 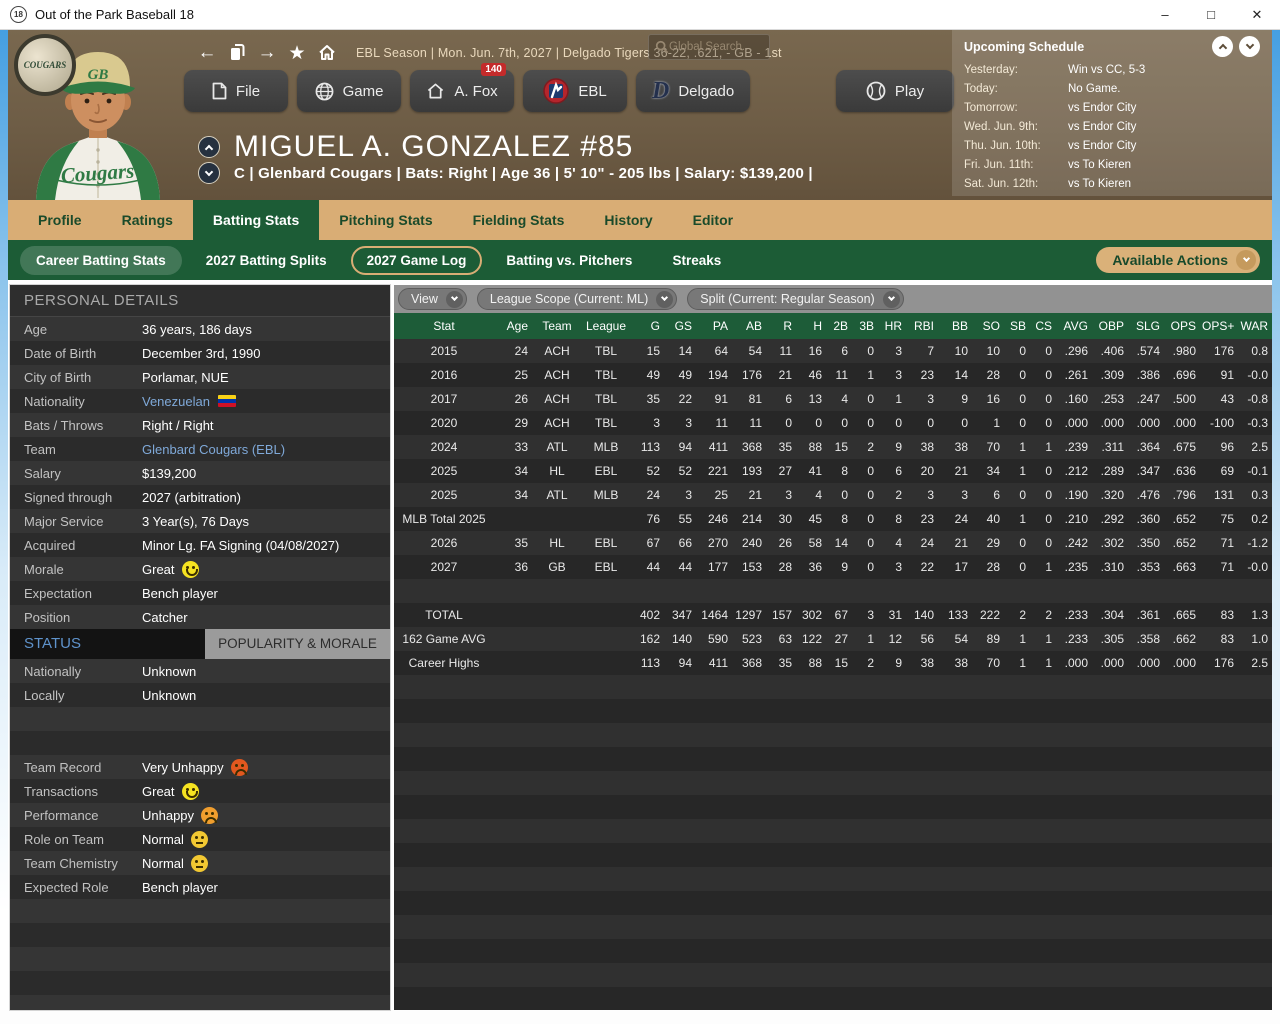 What do you see at coordinates (256, 220) in the screenshot?
I see `tab-batting-stats: Batting Stats` at bounding box center [256, 220].